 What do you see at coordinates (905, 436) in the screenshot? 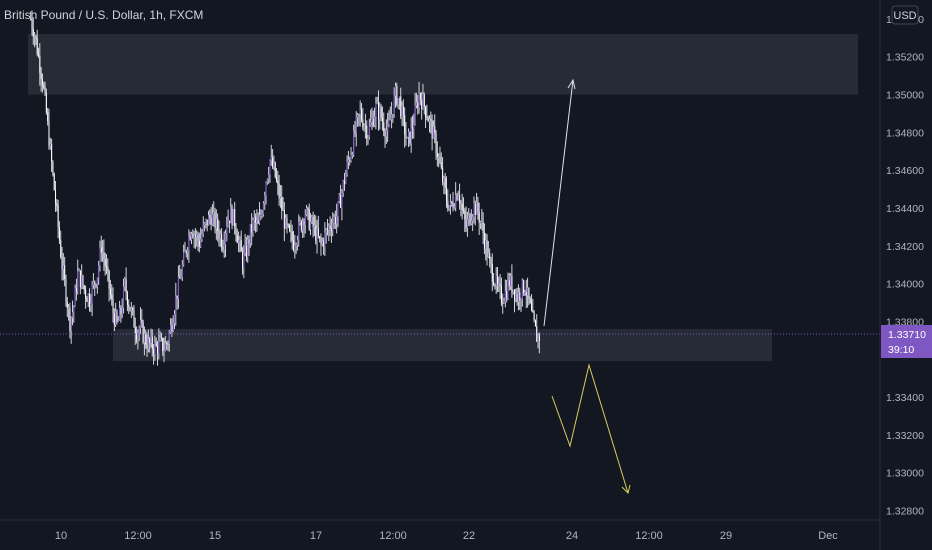
I see `price-tick-label: 1.33200` at bounding box center [905, 436].